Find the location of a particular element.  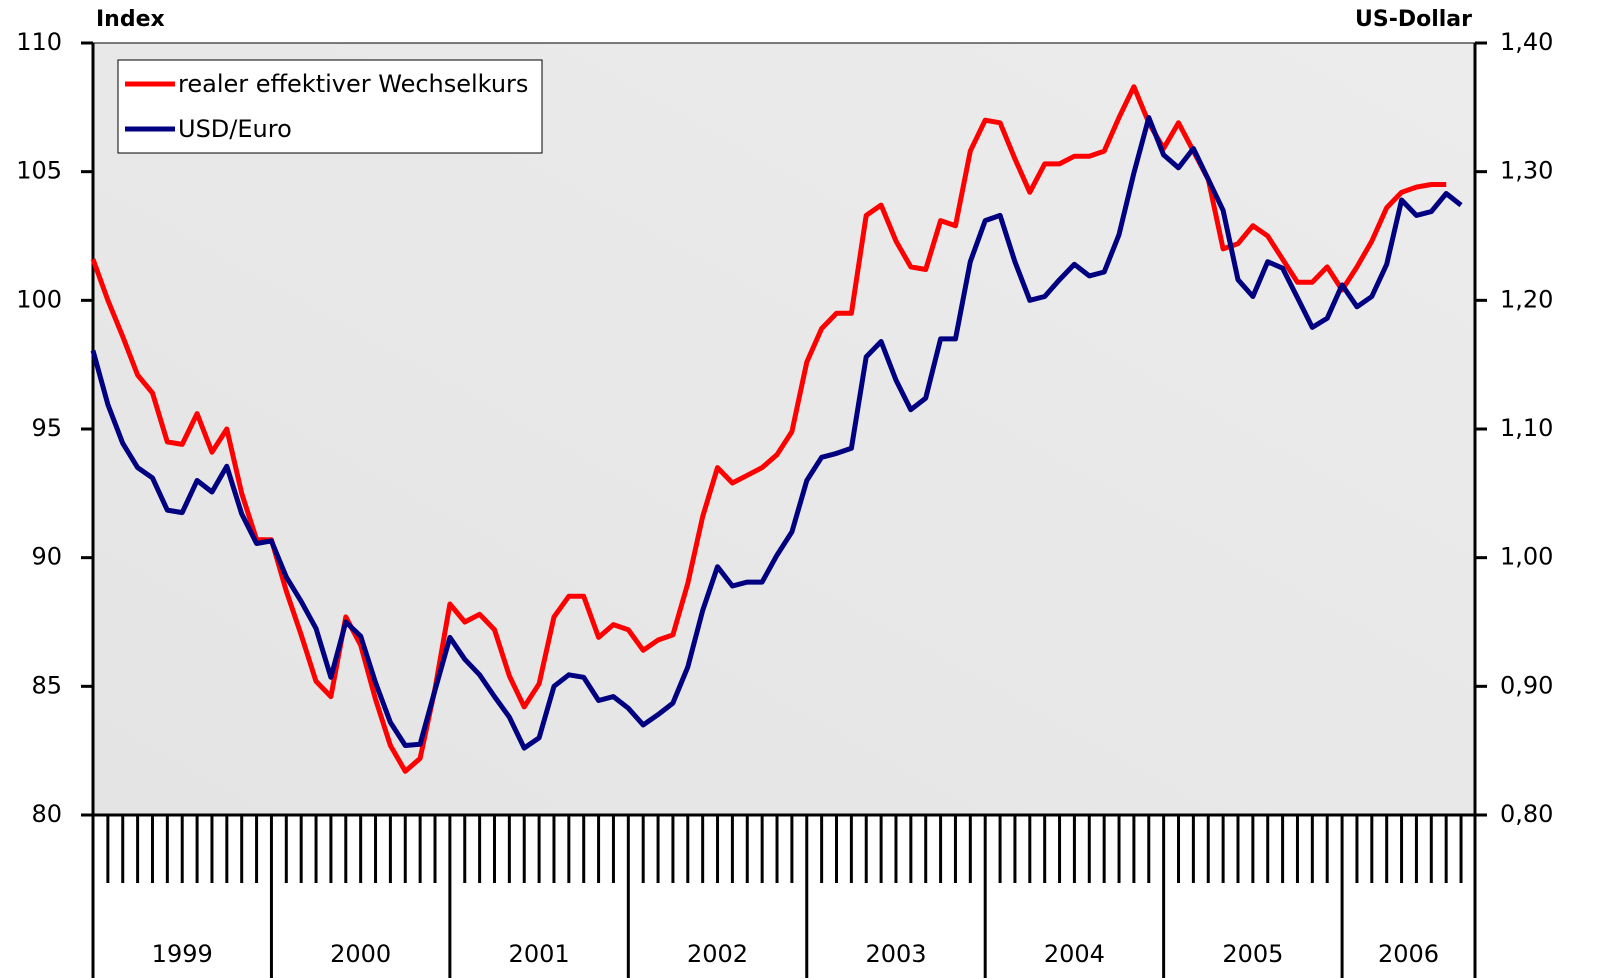

legend-box is located at coordinates (330, 106).